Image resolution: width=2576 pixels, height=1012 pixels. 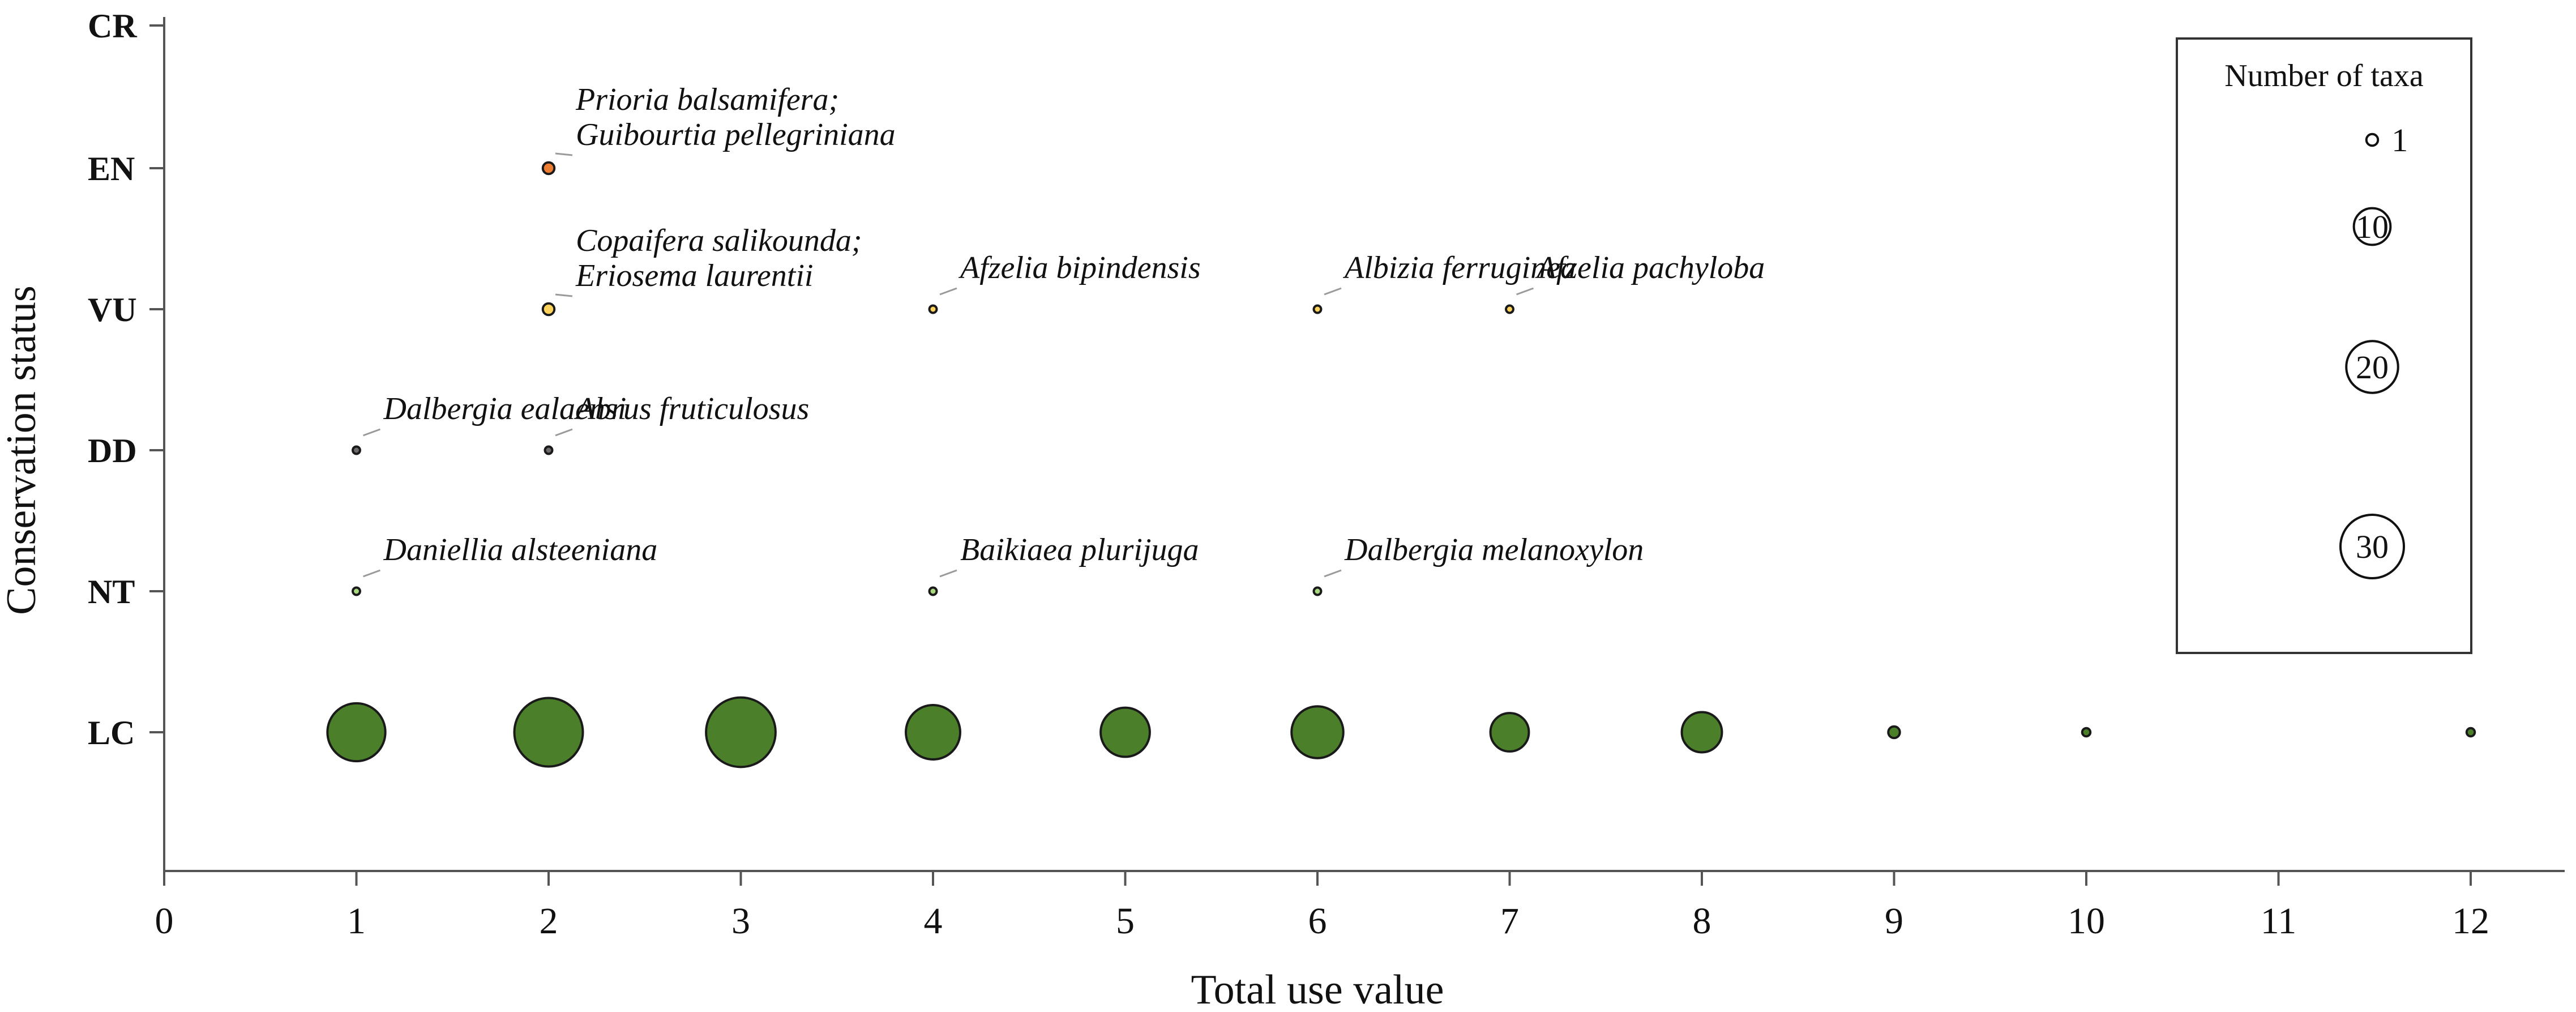 What do you see at coordinates (111, 591) in the screenshot?
I see `y-category-label: NT` at bounding box center [111, 591].